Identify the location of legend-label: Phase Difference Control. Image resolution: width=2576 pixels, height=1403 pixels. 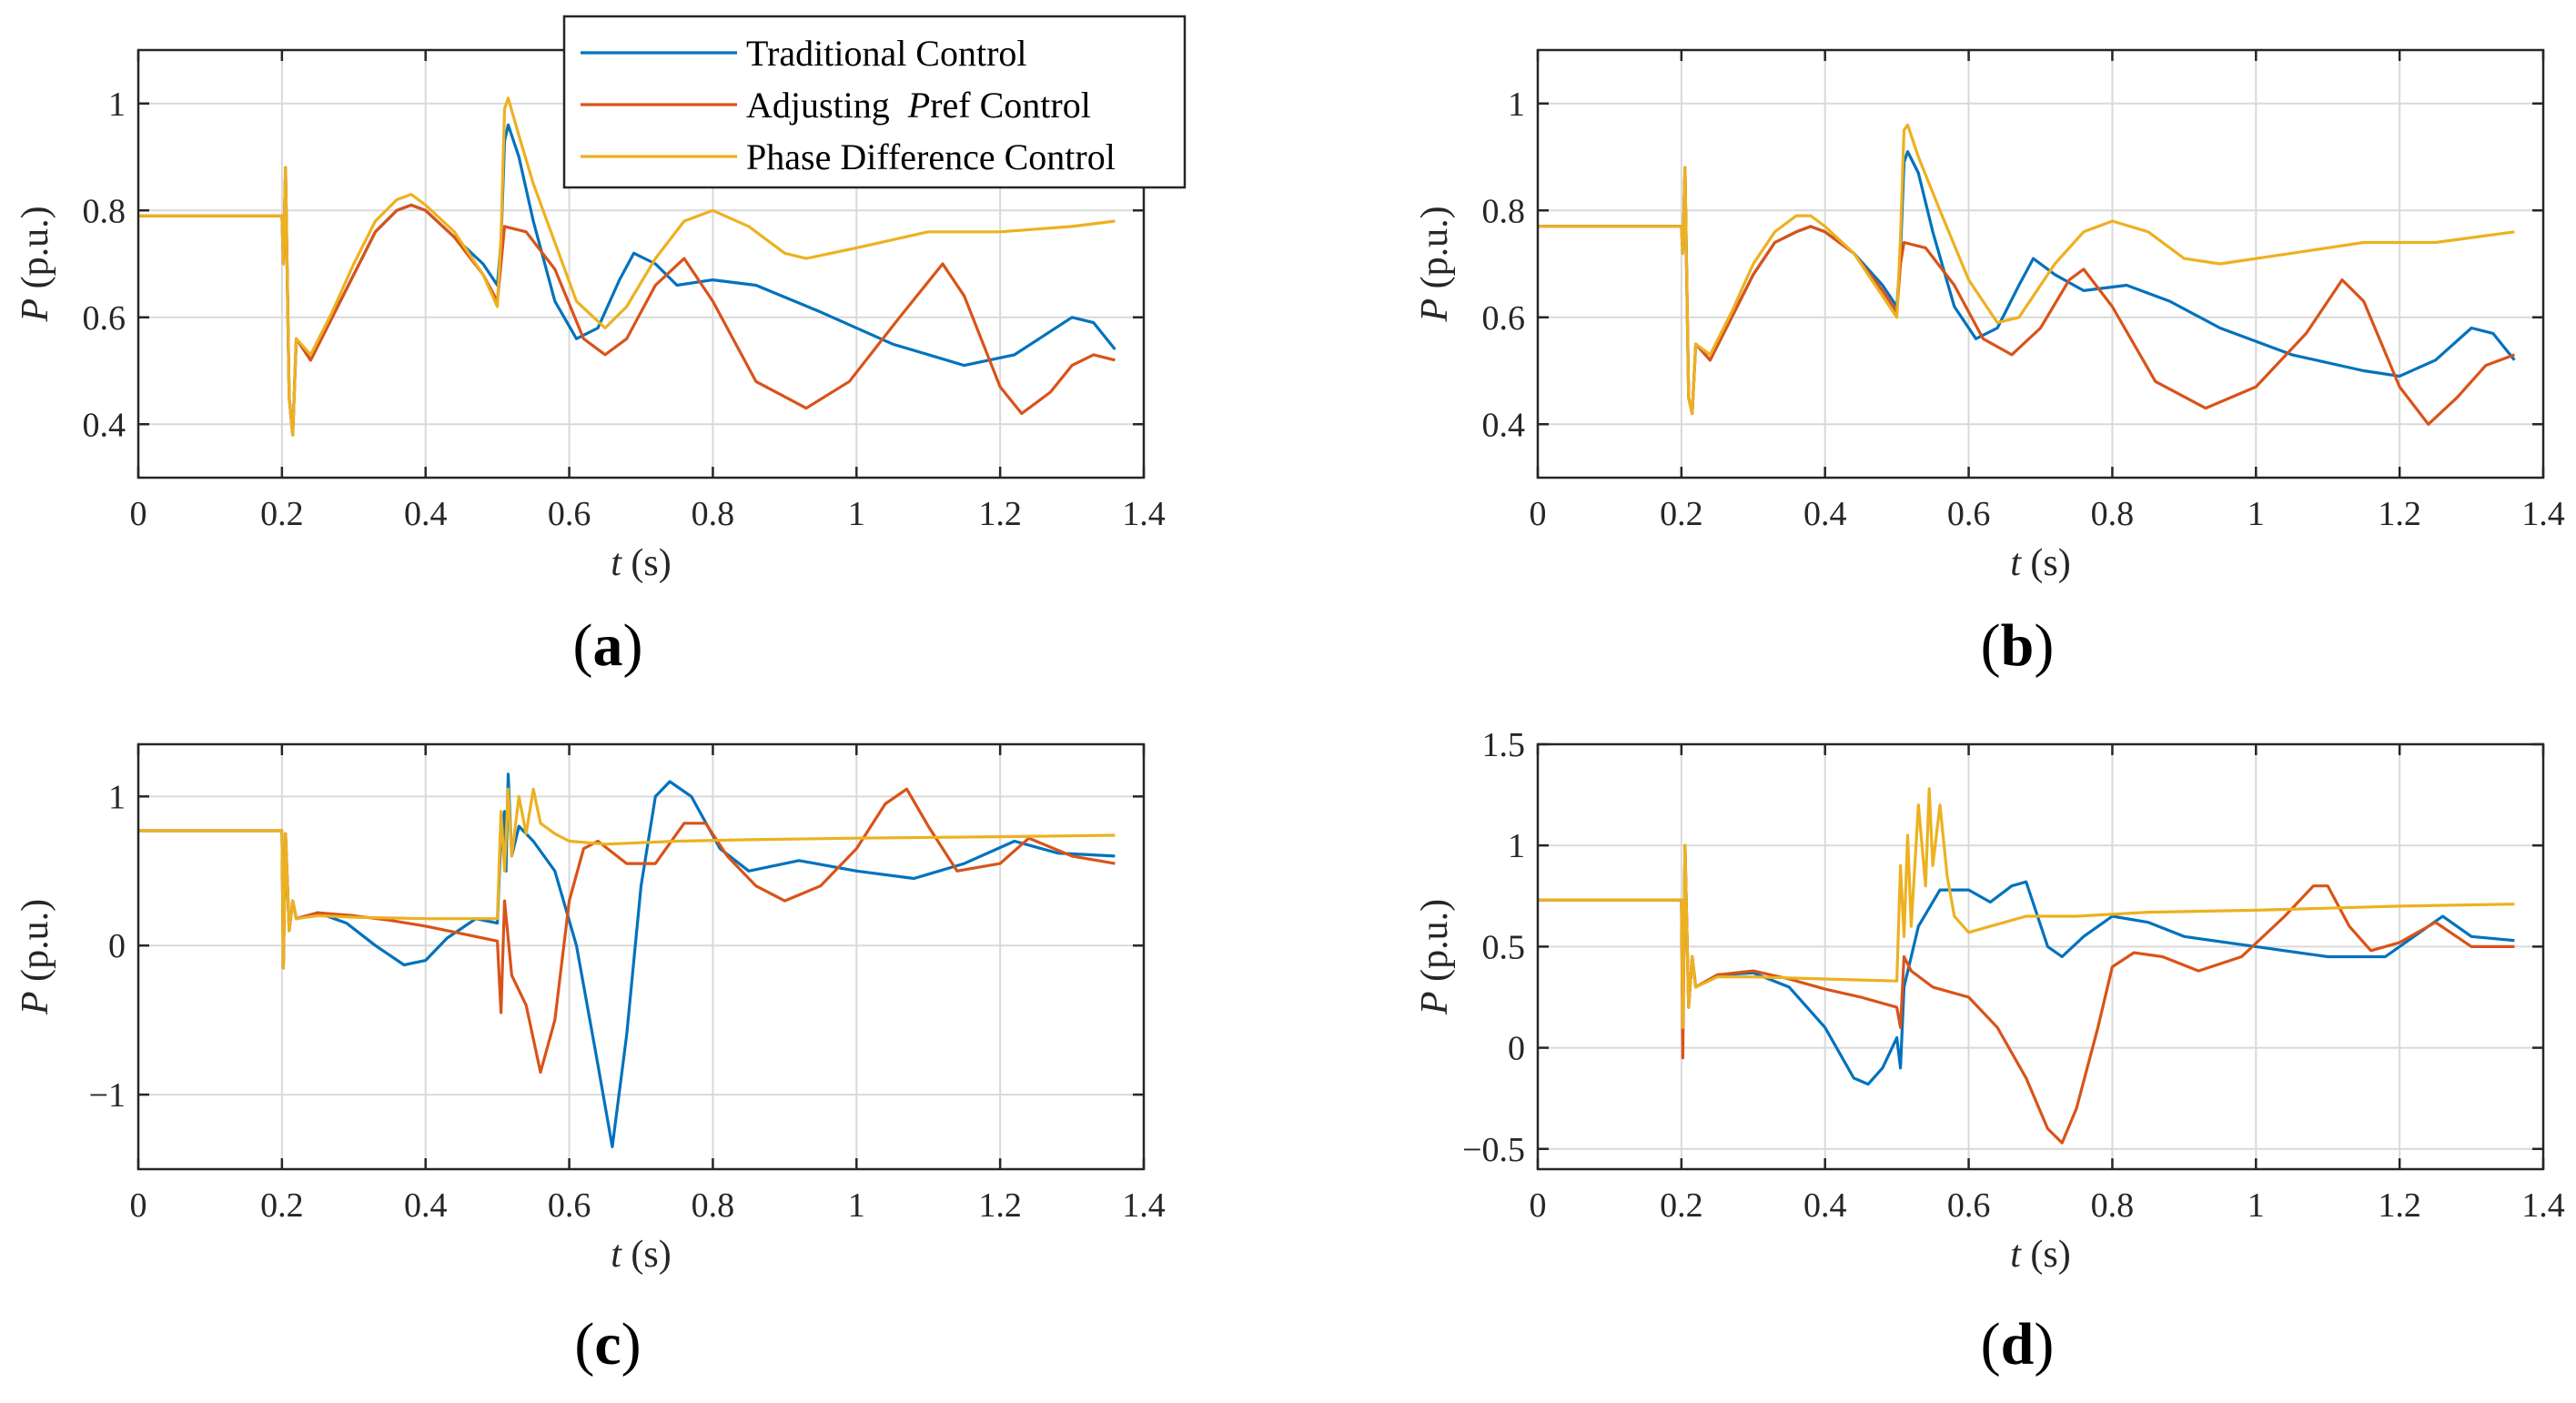
(931, 156).